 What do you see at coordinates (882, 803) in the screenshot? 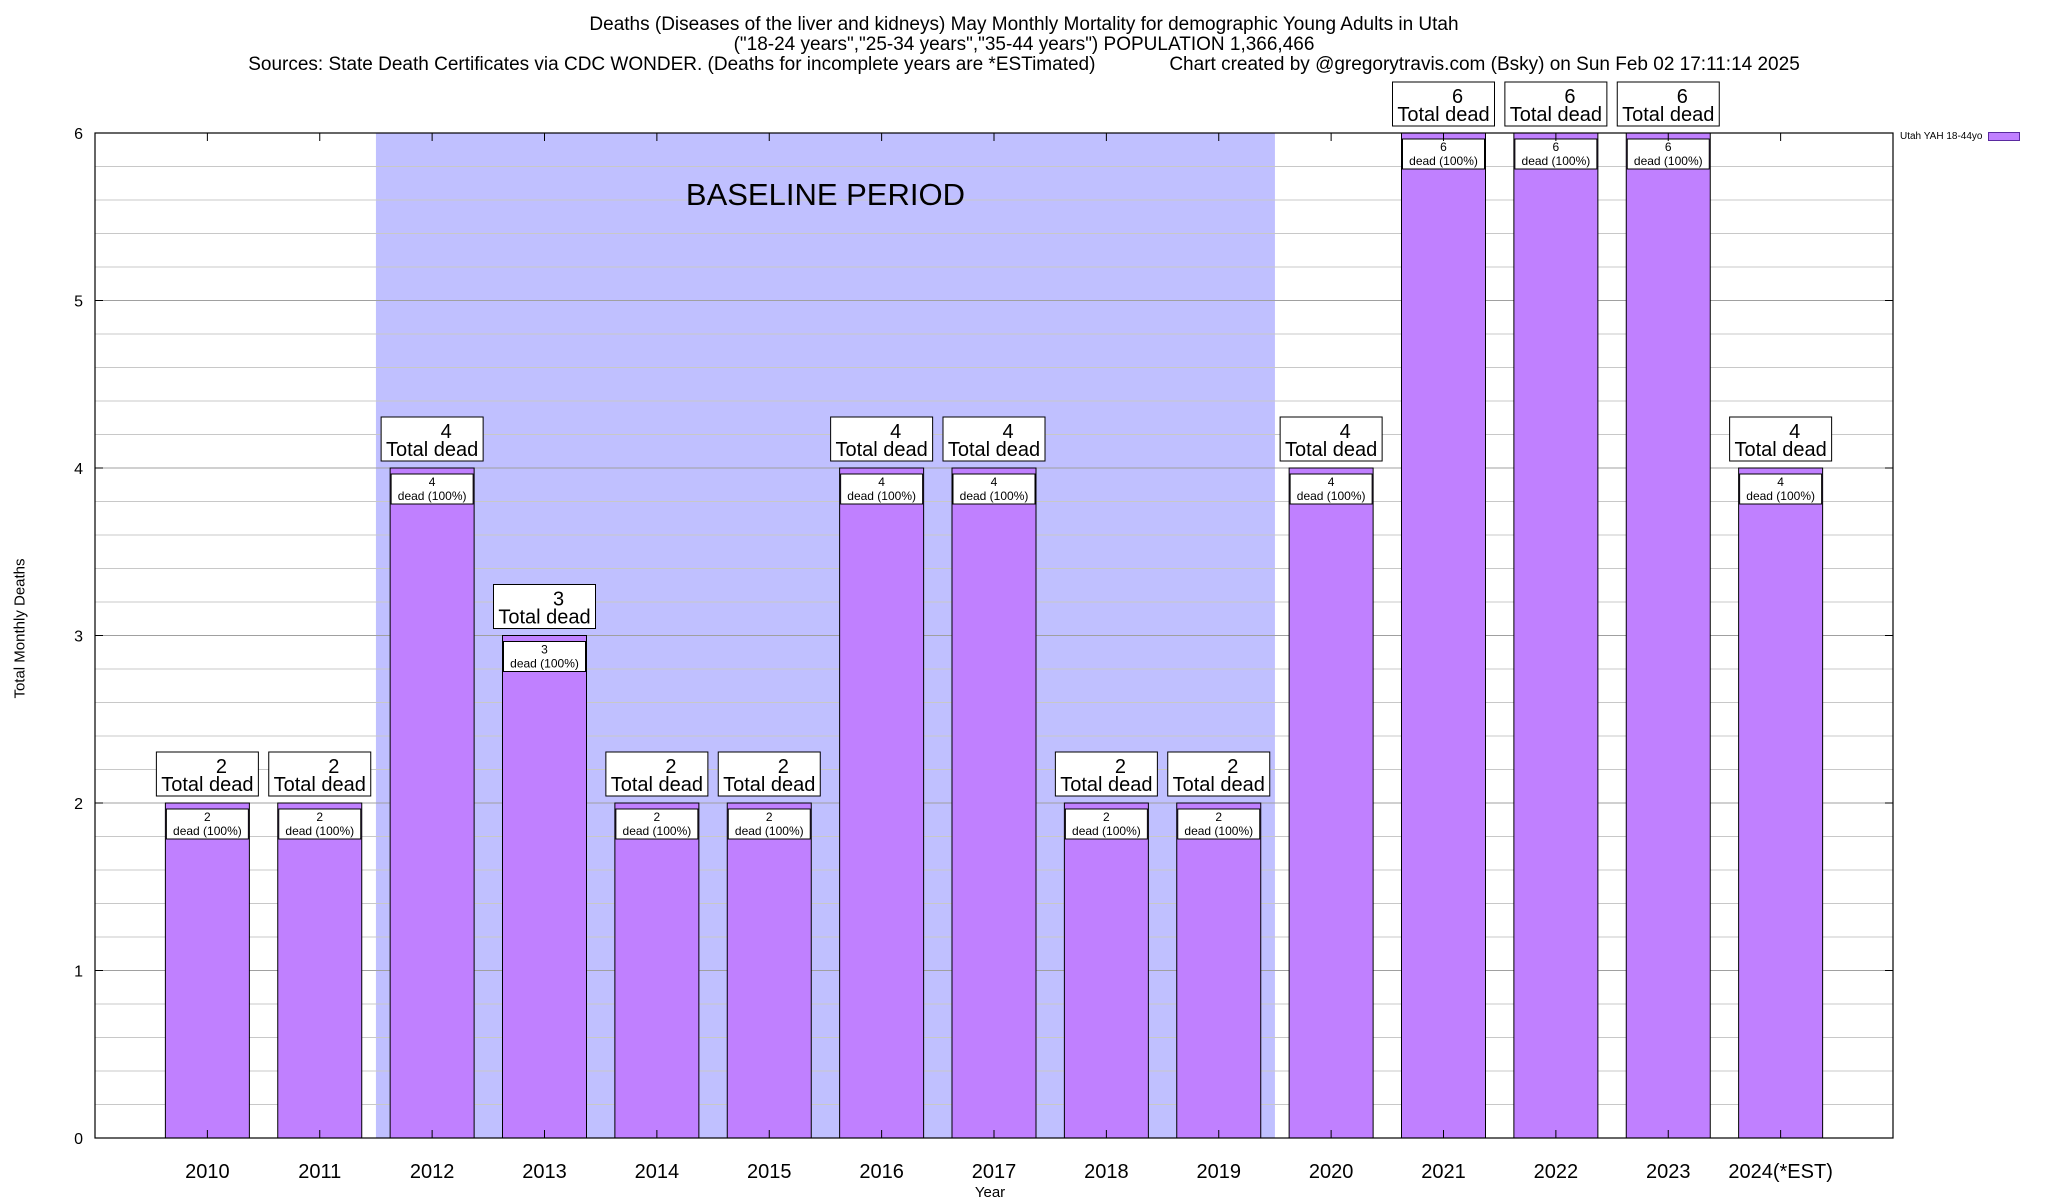
I see `bar-2016` at bounding box center [882, 803].